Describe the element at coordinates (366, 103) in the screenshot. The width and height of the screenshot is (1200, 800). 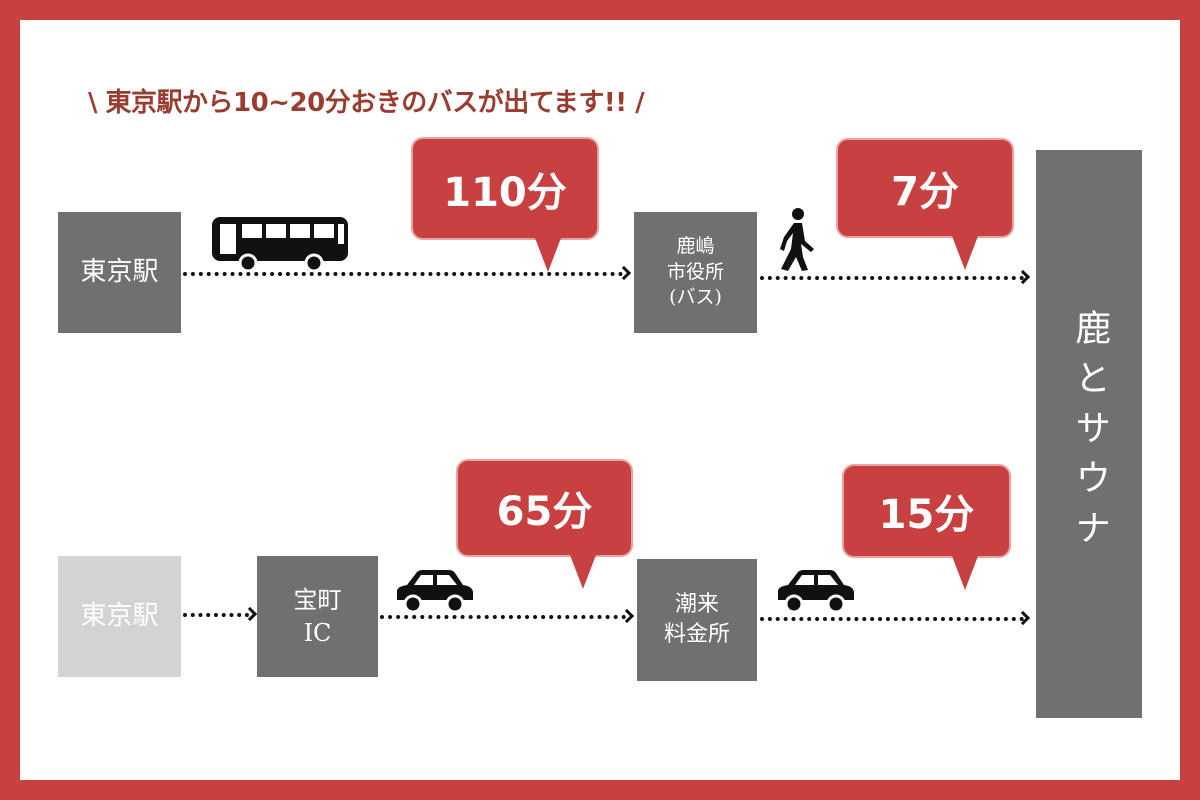
I see `headline: \ 東京駅から10~20分おきのバスが出てます!! /` at that location.